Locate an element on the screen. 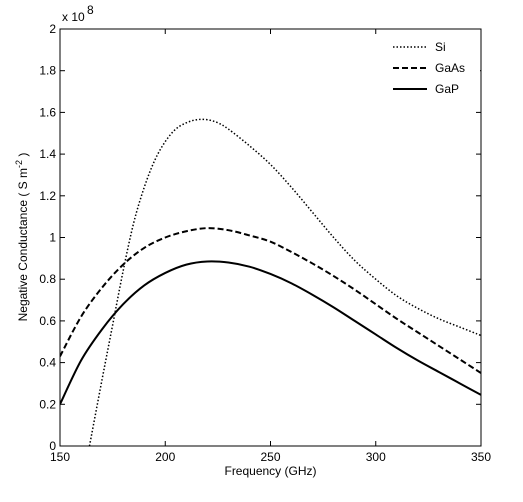 The image size is (523, 502). legend-label-gaas: GaAs is located at coordinates (450, 68).